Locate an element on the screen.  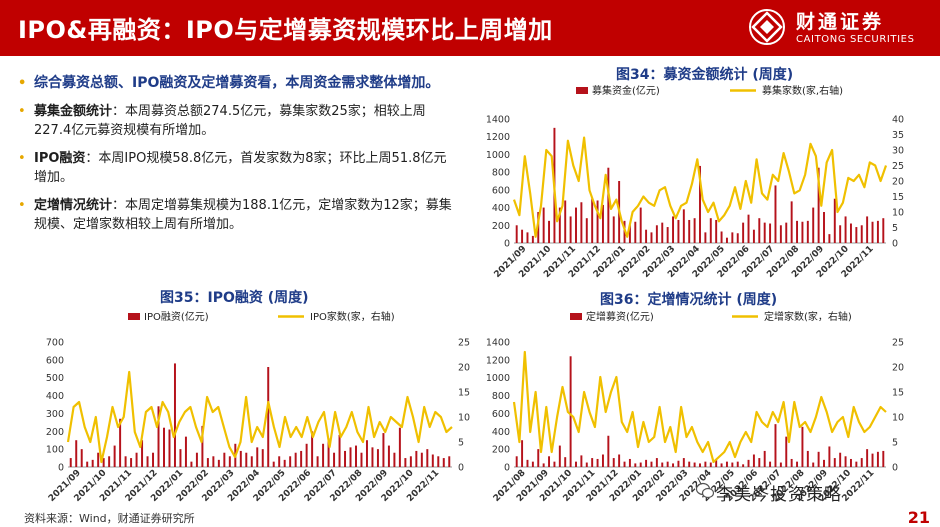
legend-label: 定增募资(亿元) is located at coordinates (620, 316).